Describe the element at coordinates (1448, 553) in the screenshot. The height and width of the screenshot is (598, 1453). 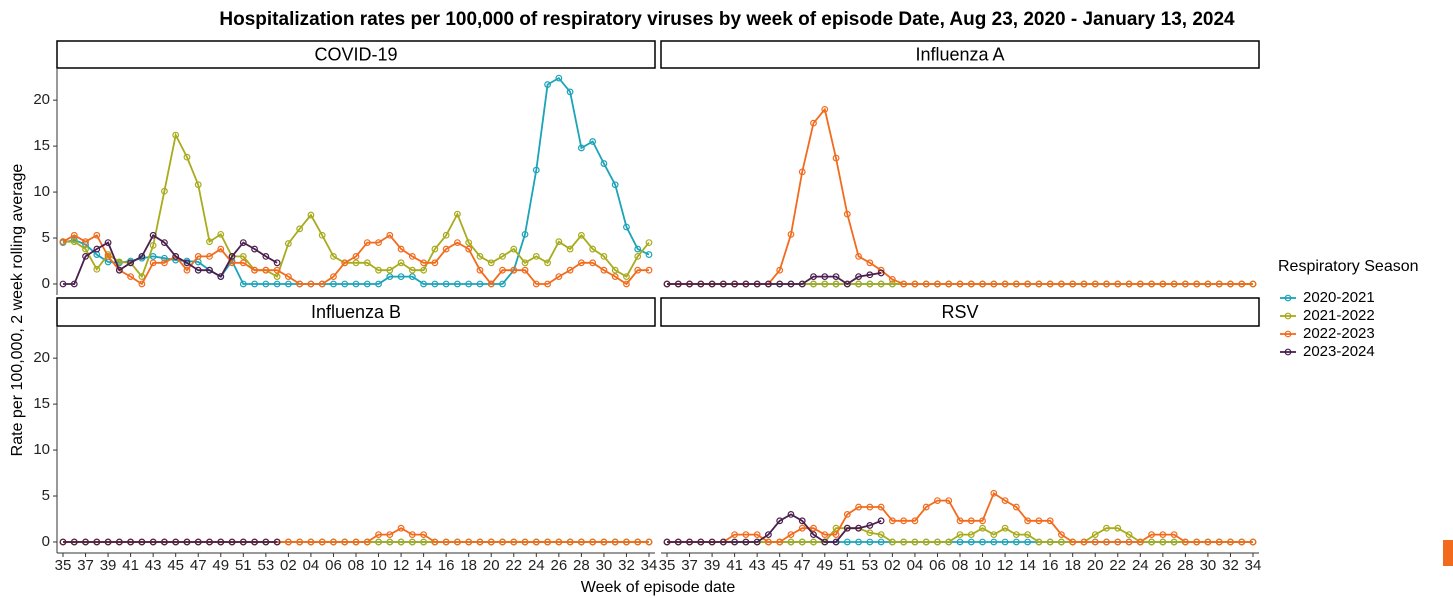
I see `side-tab` at that location.